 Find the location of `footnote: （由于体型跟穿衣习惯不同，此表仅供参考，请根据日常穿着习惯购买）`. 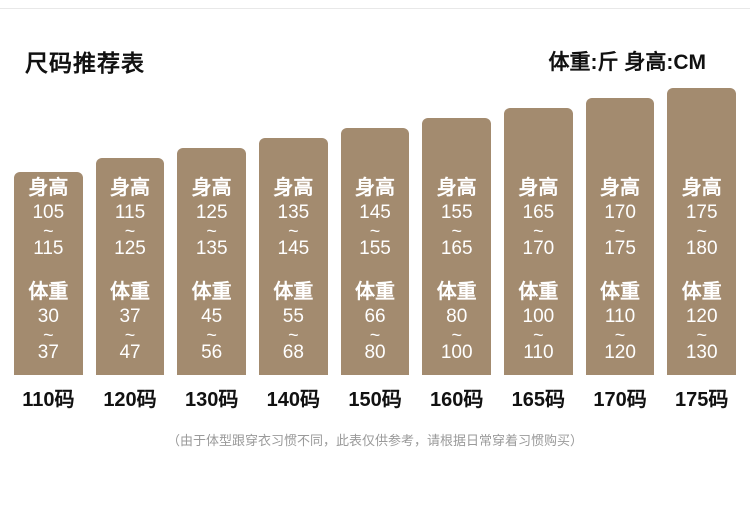

footnote: （由于体型跟穿衣习惯不同，此表仅供参考，请根据日常穿着习惯购买） is located at coordinates (374, 440).